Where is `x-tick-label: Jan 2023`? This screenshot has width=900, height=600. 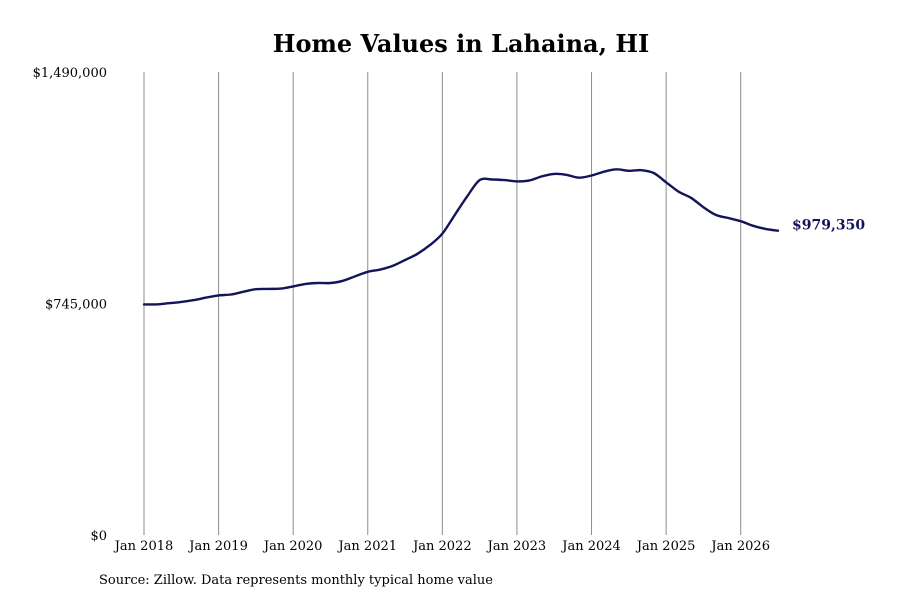
x-tick-label: Jan 2023 is located at coordinates (516, 546).